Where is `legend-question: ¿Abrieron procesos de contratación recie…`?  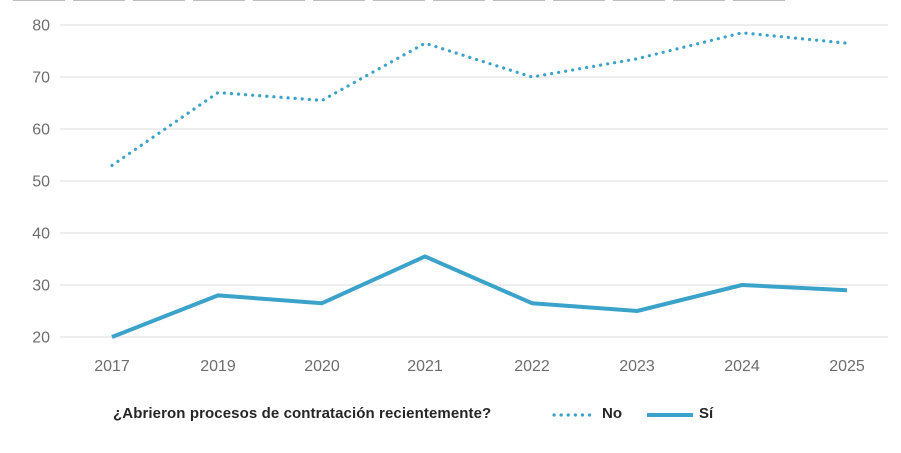 legend-question: ¿Abrieron procesos de contratación recie… is located at coordinates (302, 413).